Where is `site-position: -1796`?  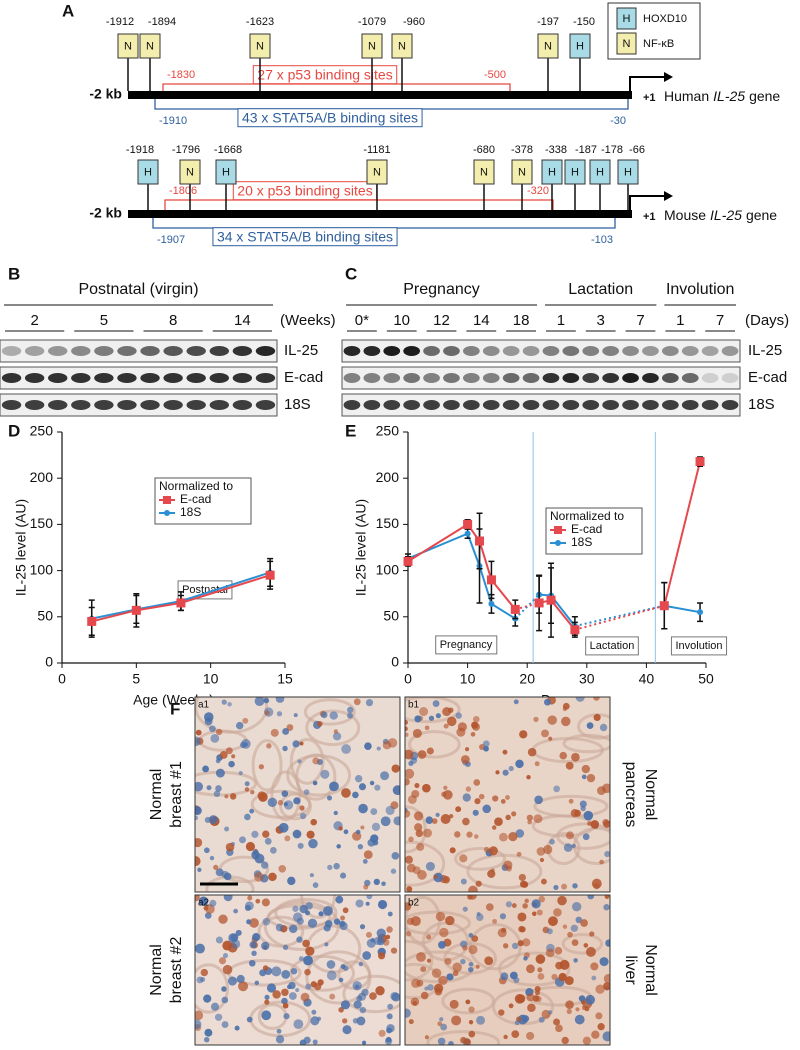
site-position: -1796 is located at coordinates (186, 150).